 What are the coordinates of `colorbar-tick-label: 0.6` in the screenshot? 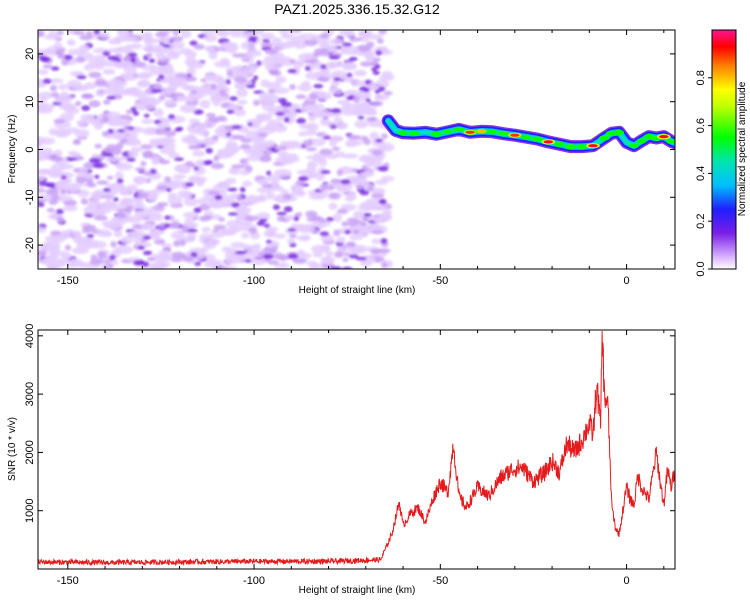 It's located at (701, 125).